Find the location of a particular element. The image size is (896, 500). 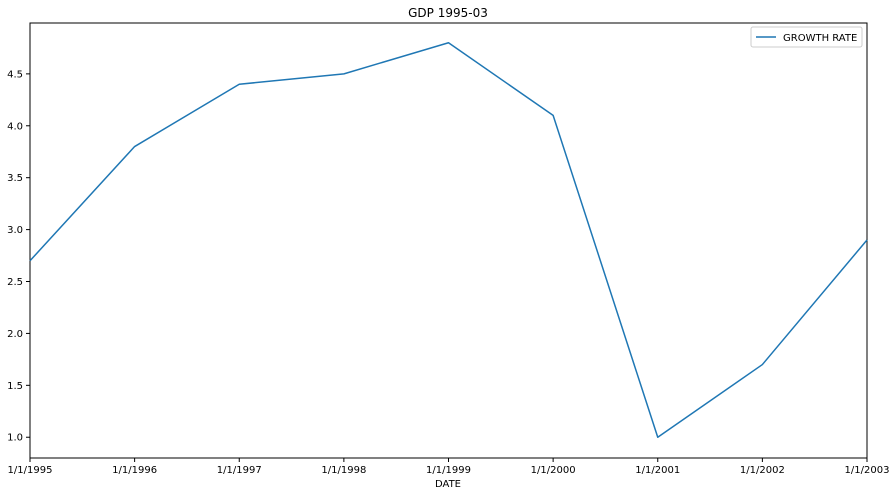

x-tick-label: 1/1/1997 is located at coordinates (239, 470).